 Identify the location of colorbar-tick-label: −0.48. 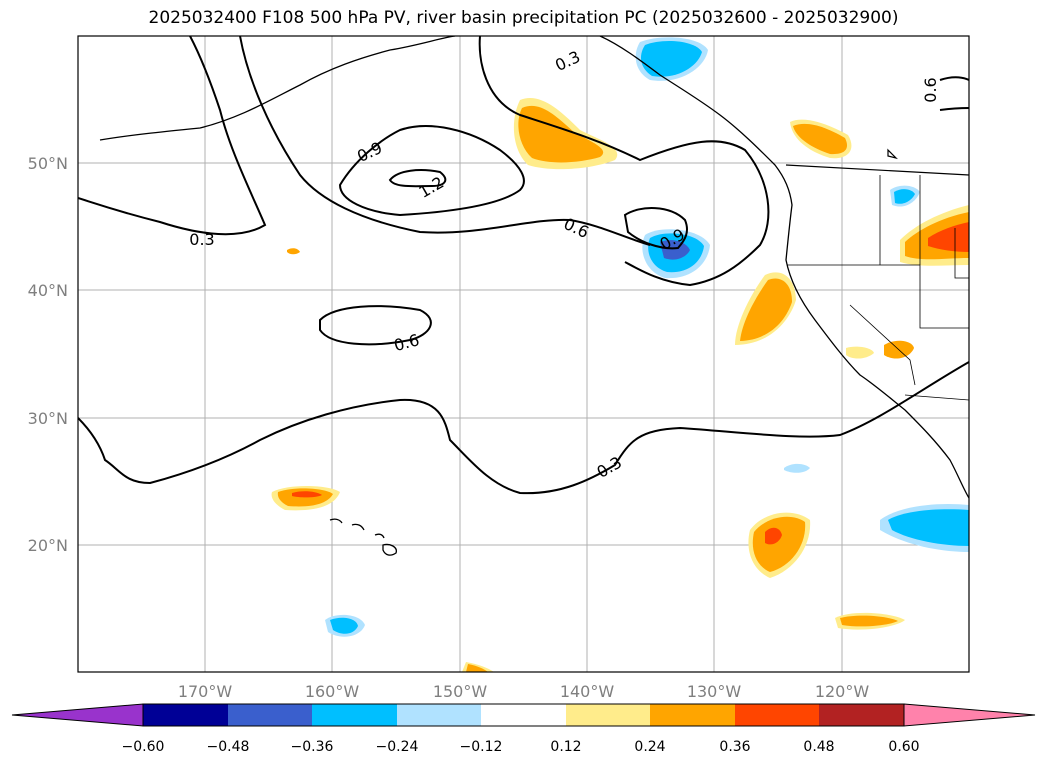
(228, 747).